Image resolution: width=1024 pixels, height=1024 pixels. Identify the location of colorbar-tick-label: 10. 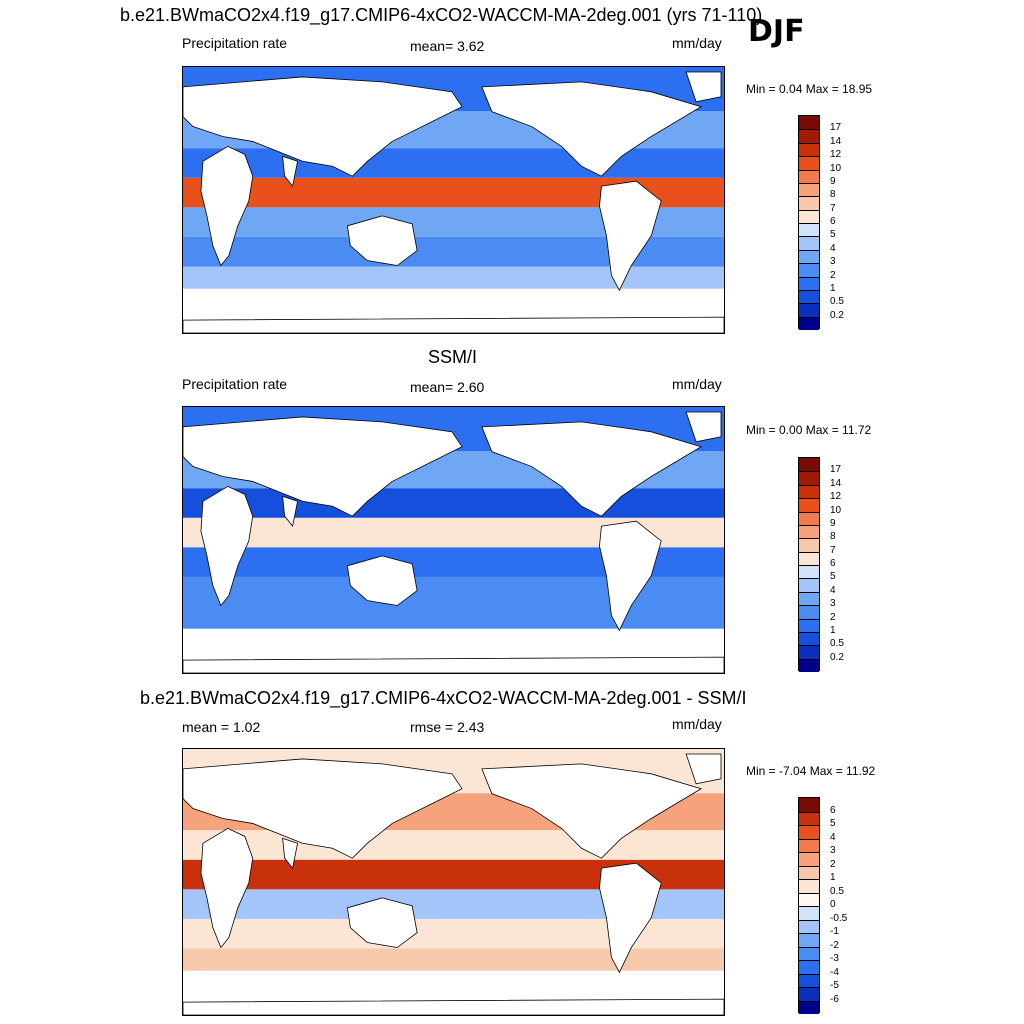
(836, 168).